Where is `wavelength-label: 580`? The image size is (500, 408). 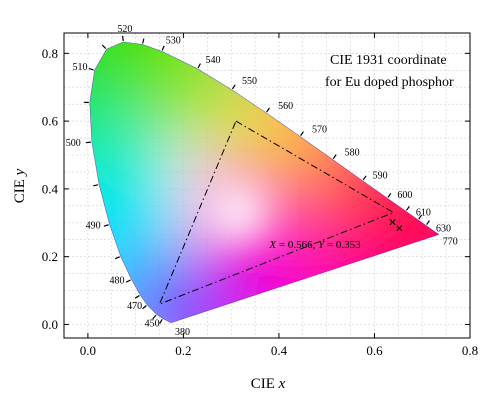
wavelength-label: 580 is located at coordinates (352, 153).